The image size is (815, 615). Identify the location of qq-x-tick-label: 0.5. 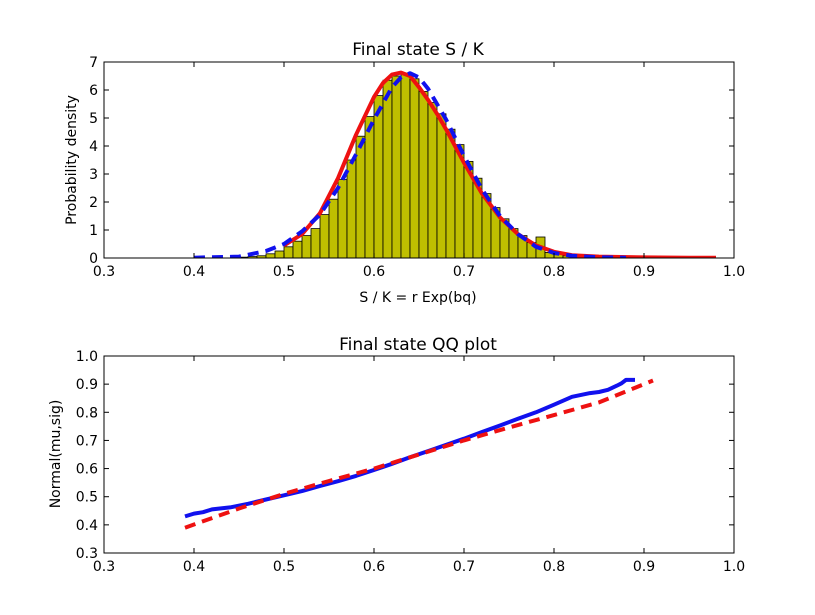
(284, 567).